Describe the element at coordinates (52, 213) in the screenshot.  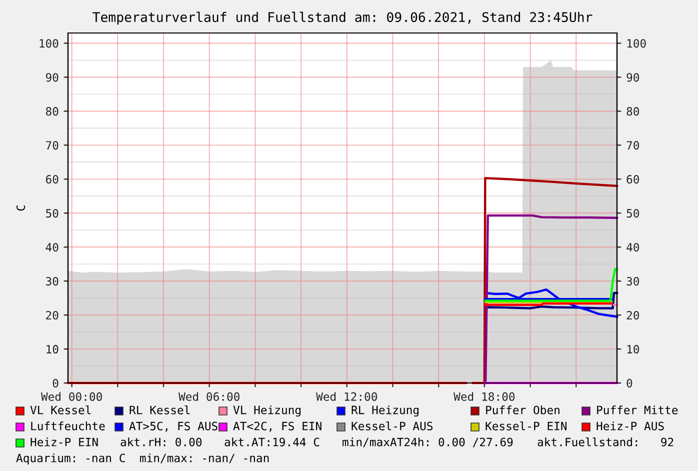
I see `y-tick-label: 50` at that location.